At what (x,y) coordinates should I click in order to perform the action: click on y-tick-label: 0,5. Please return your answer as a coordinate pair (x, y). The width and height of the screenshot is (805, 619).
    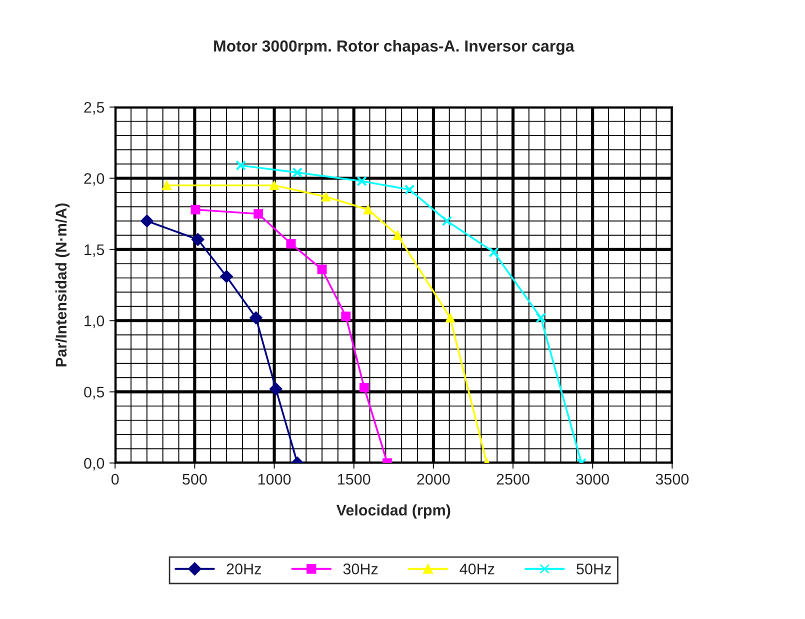
    Looking at the image, I should click on (94, 393).